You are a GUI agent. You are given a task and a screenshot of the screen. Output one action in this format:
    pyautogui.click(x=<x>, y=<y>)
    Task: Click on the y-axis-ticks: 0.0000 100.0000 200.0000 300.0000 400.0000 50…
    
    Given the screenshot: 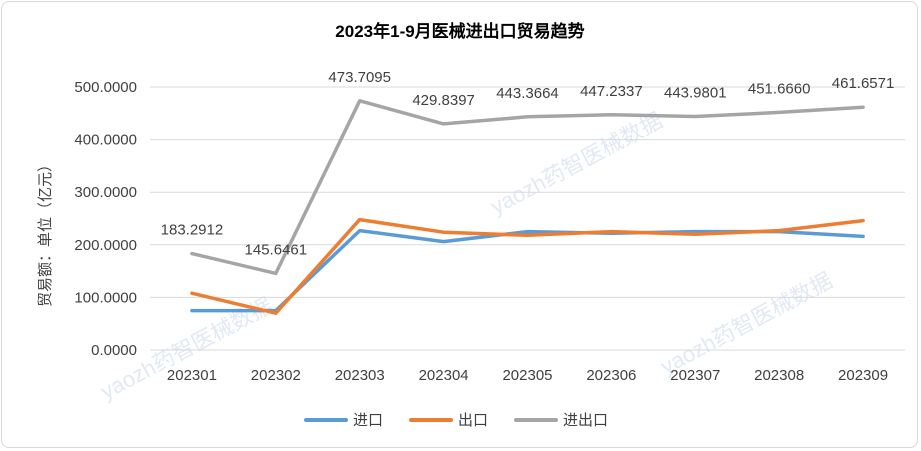 What is the action you would take?
    pyautogui.click(x=105, y=219)
    